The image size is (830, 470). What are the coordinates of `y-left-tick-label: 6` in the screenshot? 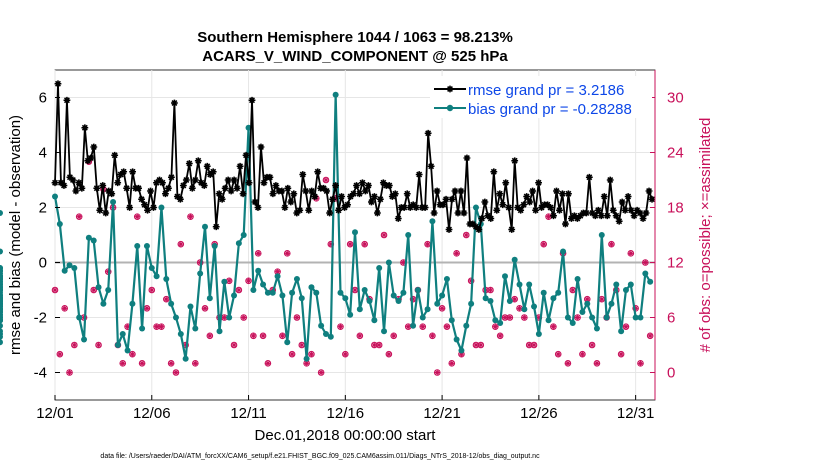 It's located at (43, 98).